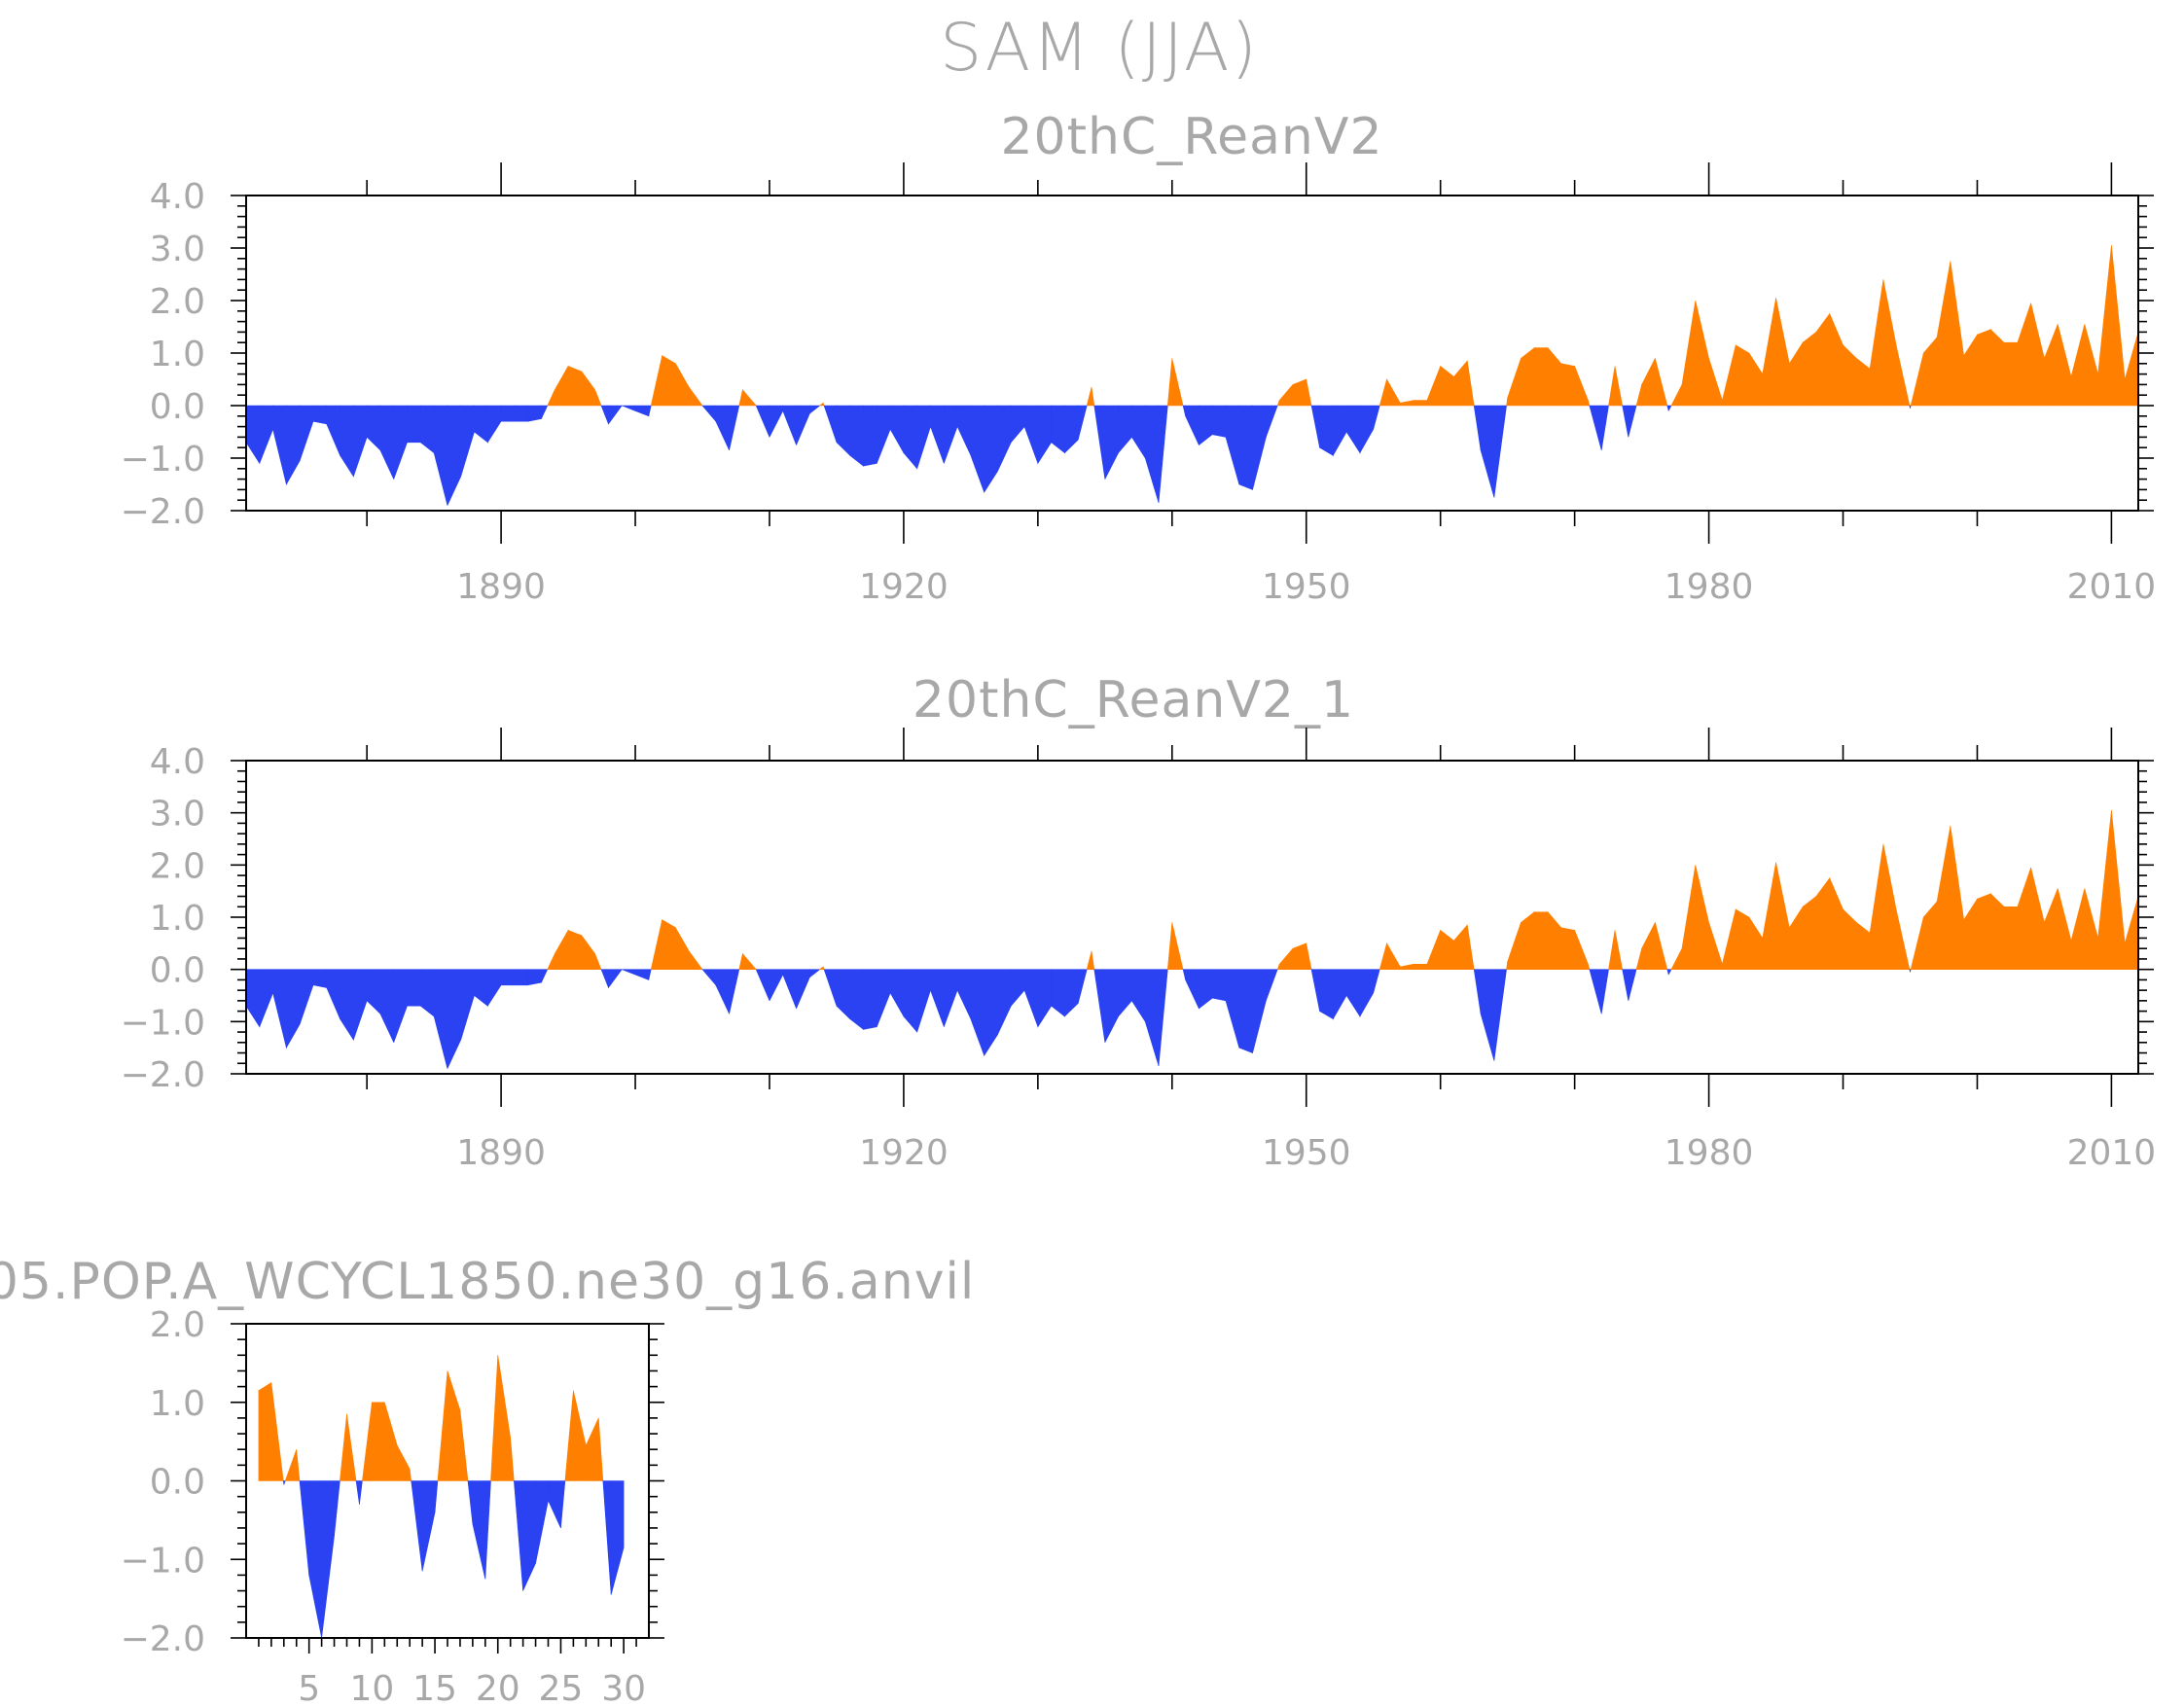 The image size is (2184, 1707). What do you see at coordinates (487, 1282) in the screenshot?
I see `panel-title: 0605.POP.A_WCYCL1850.ne30_g16.anvil` at bounding box center [487, 1282].